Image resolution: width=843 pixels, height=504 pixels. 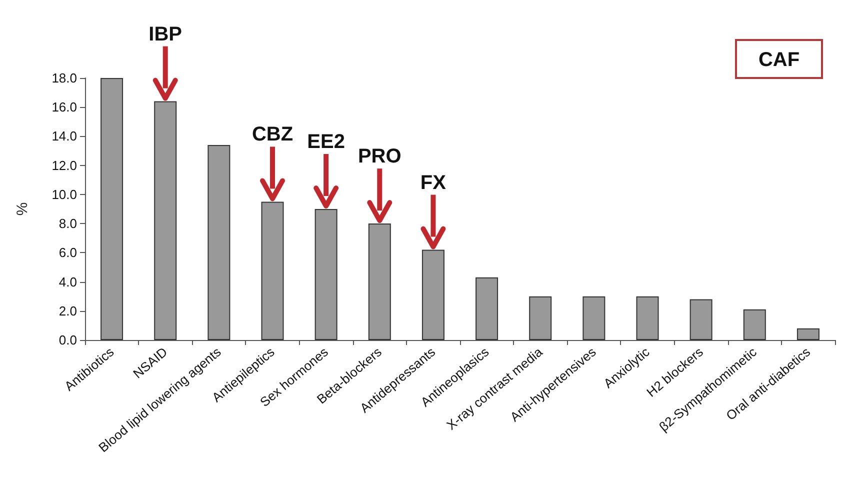 I want to click on annotation: FX, so click(x=433, y=183).